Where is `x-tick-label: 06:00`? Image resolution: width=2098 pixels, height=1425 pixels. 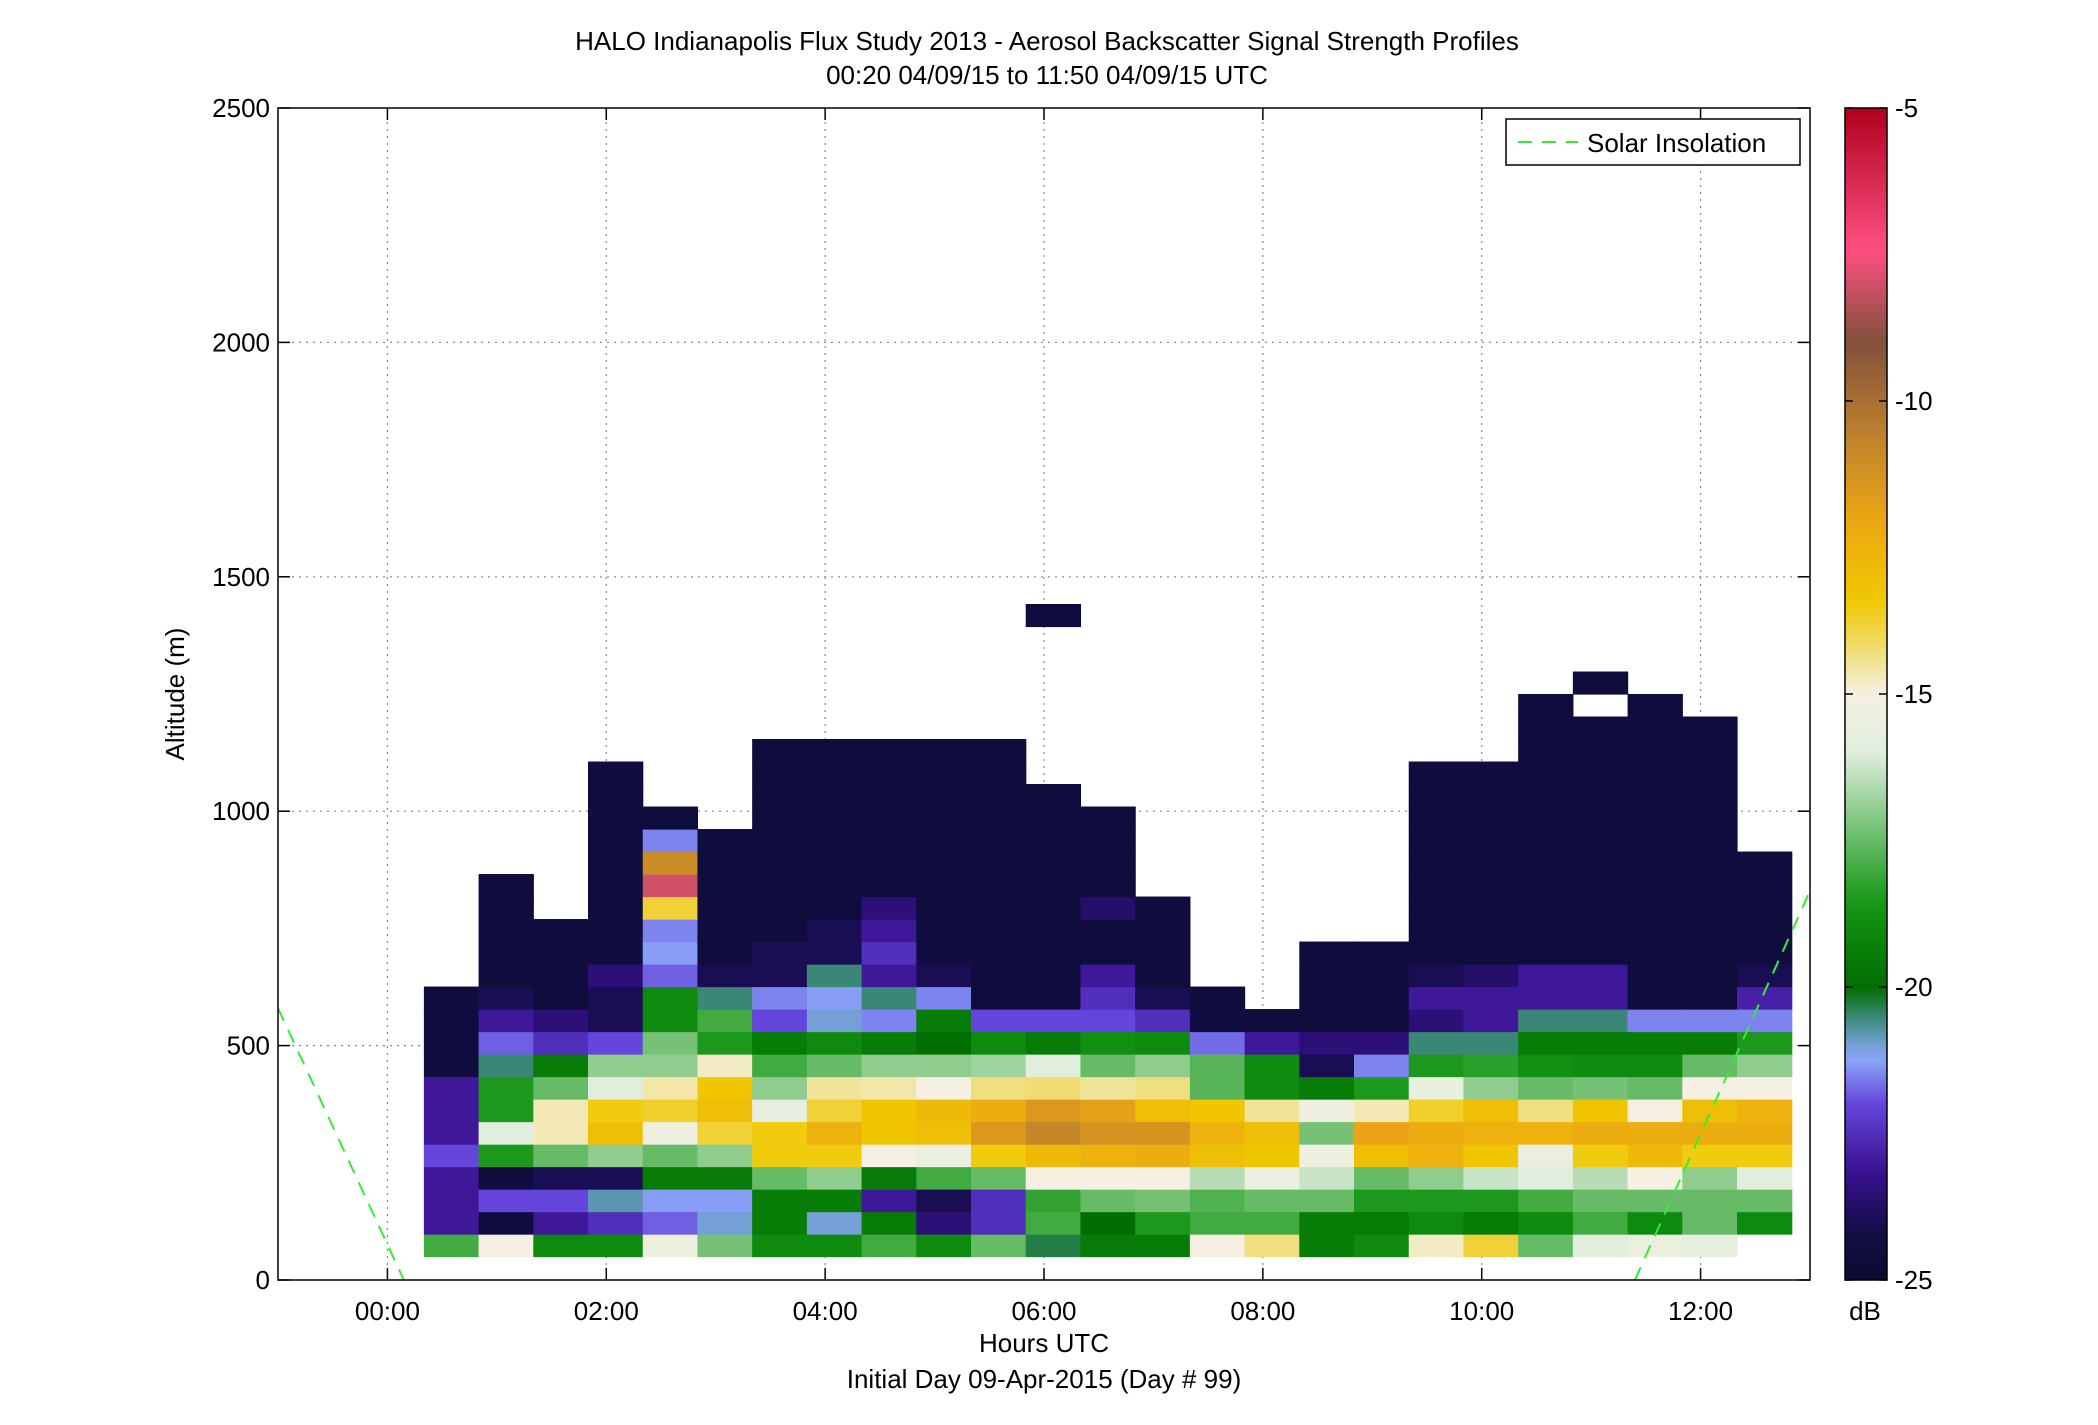
x-tick-label: 06:00 is located at coordinates (1043, 1311).